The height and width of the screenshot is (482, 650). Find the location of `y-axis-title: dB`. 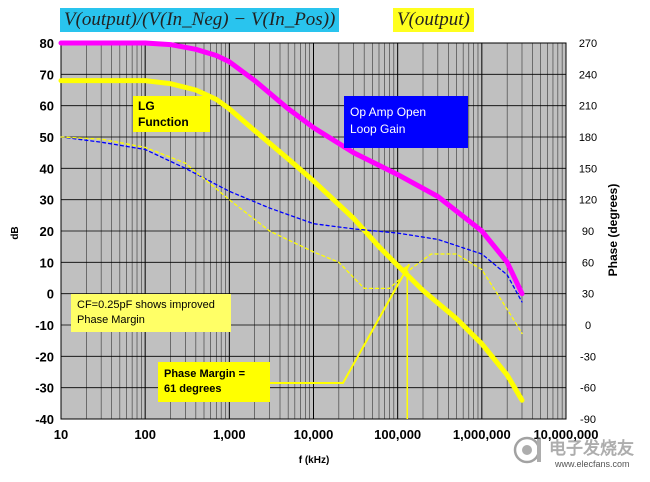

y-axis-title: dB is located at coordinates (15, 232).